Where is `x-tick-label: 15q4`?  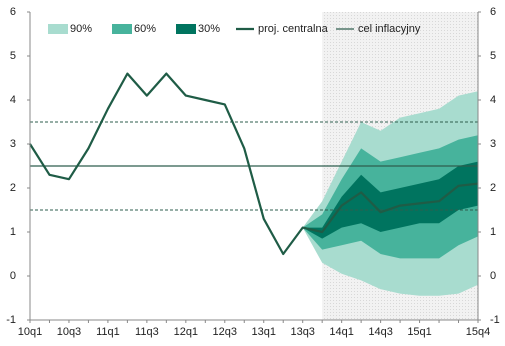 x-tick-label: 15q4 is located at coordinates (478, 332).